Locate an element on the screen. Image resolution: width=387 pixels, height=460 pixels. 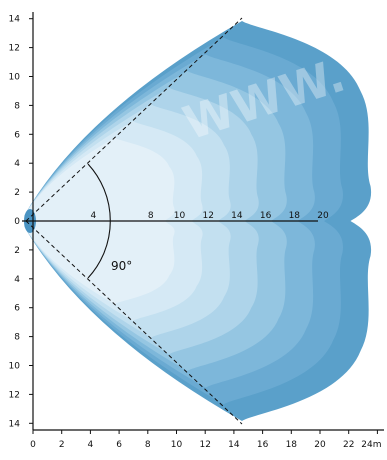
center-line-label: 4 is located at coordinates (94, 216).